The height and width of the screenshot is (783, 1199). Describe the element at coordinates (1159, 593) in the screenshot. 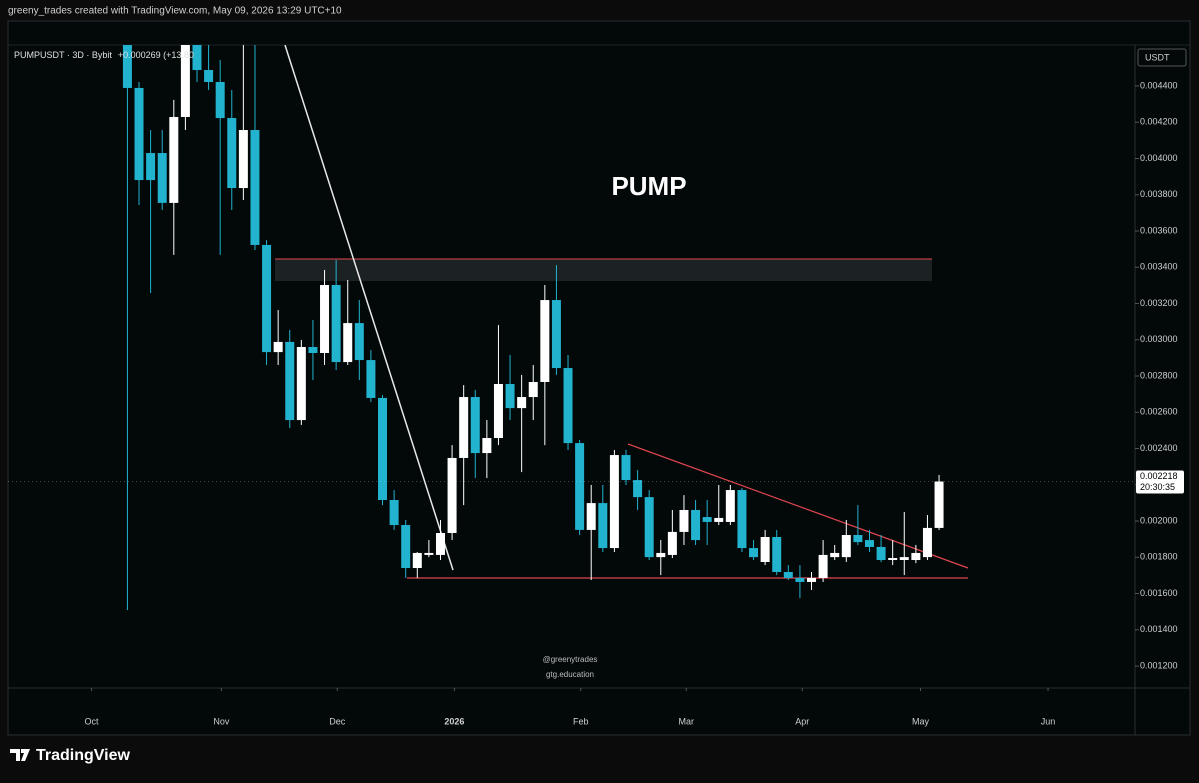

I see `y-tick-label: 0.001600` at that location.